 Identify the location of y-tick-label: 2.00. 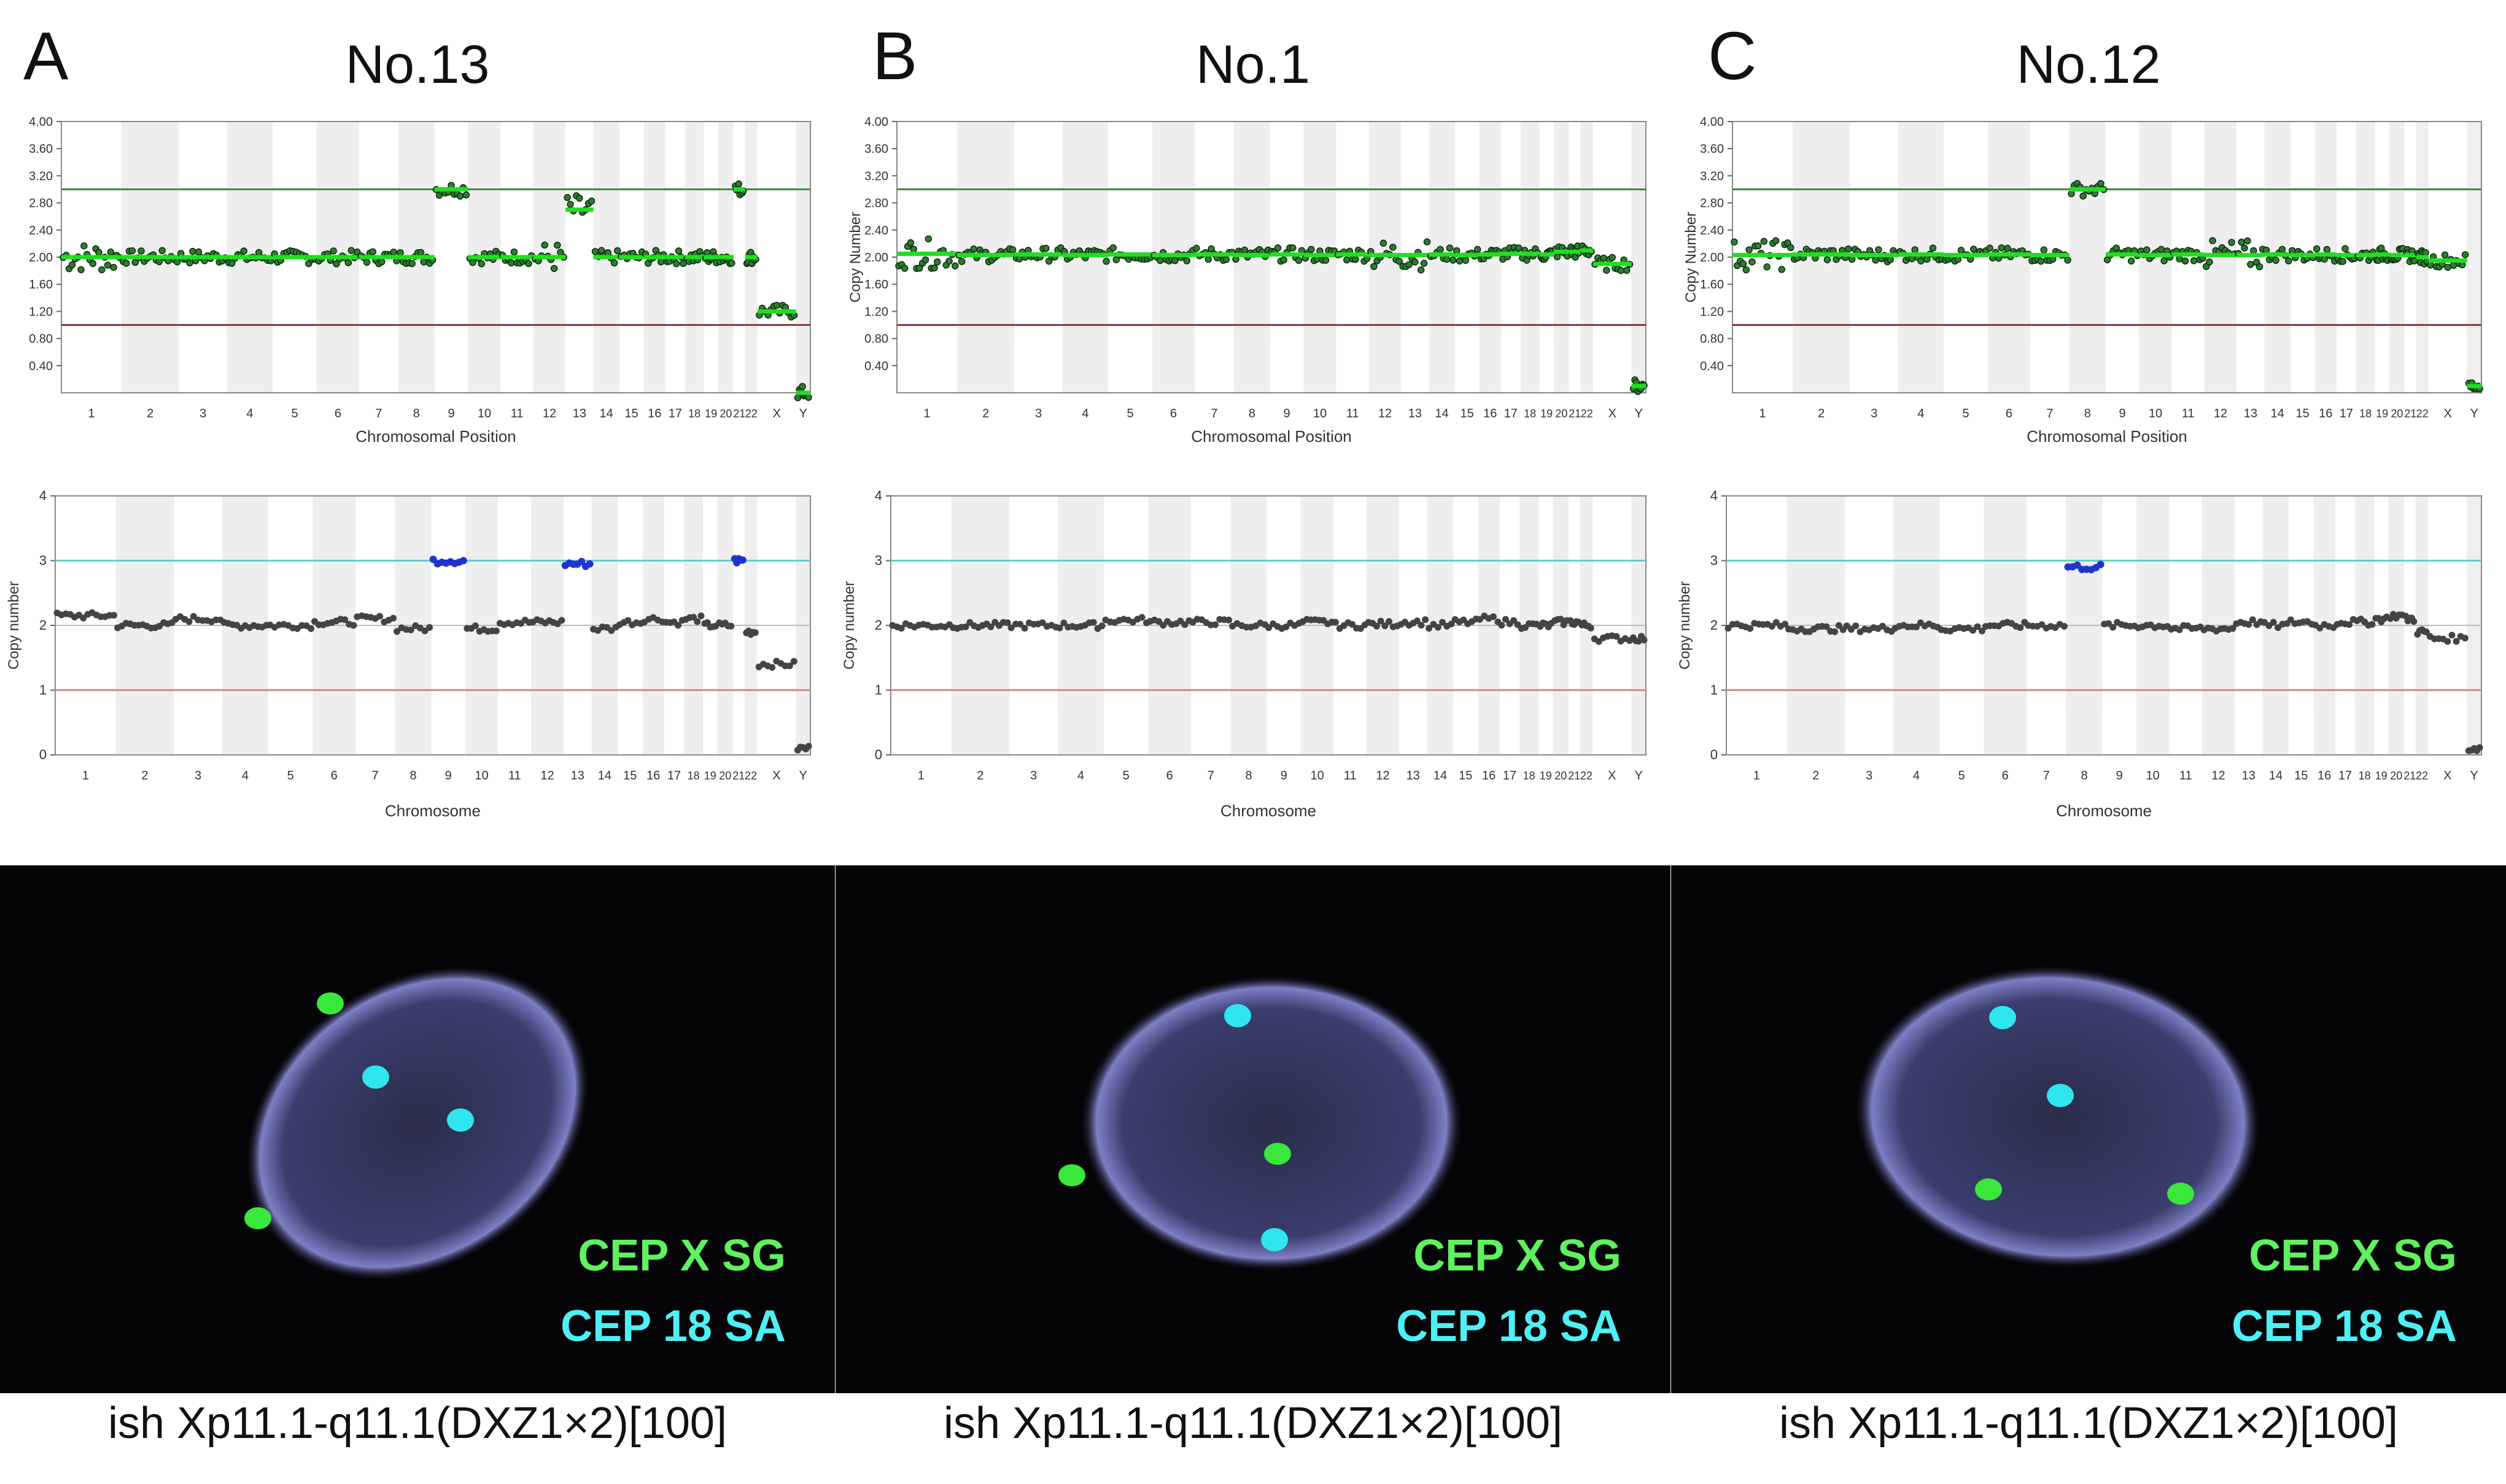
(41, 258).